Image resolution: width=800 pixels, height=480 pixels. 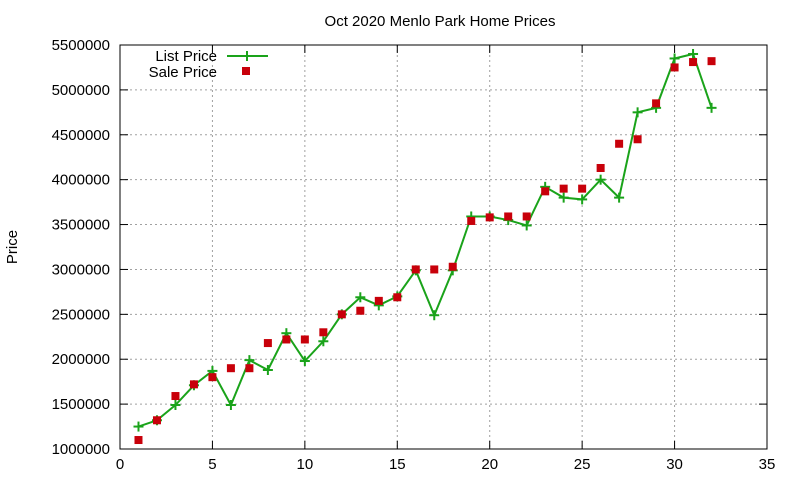 I want to click on legend-marker-sale-price, so click(x=246, y=71).